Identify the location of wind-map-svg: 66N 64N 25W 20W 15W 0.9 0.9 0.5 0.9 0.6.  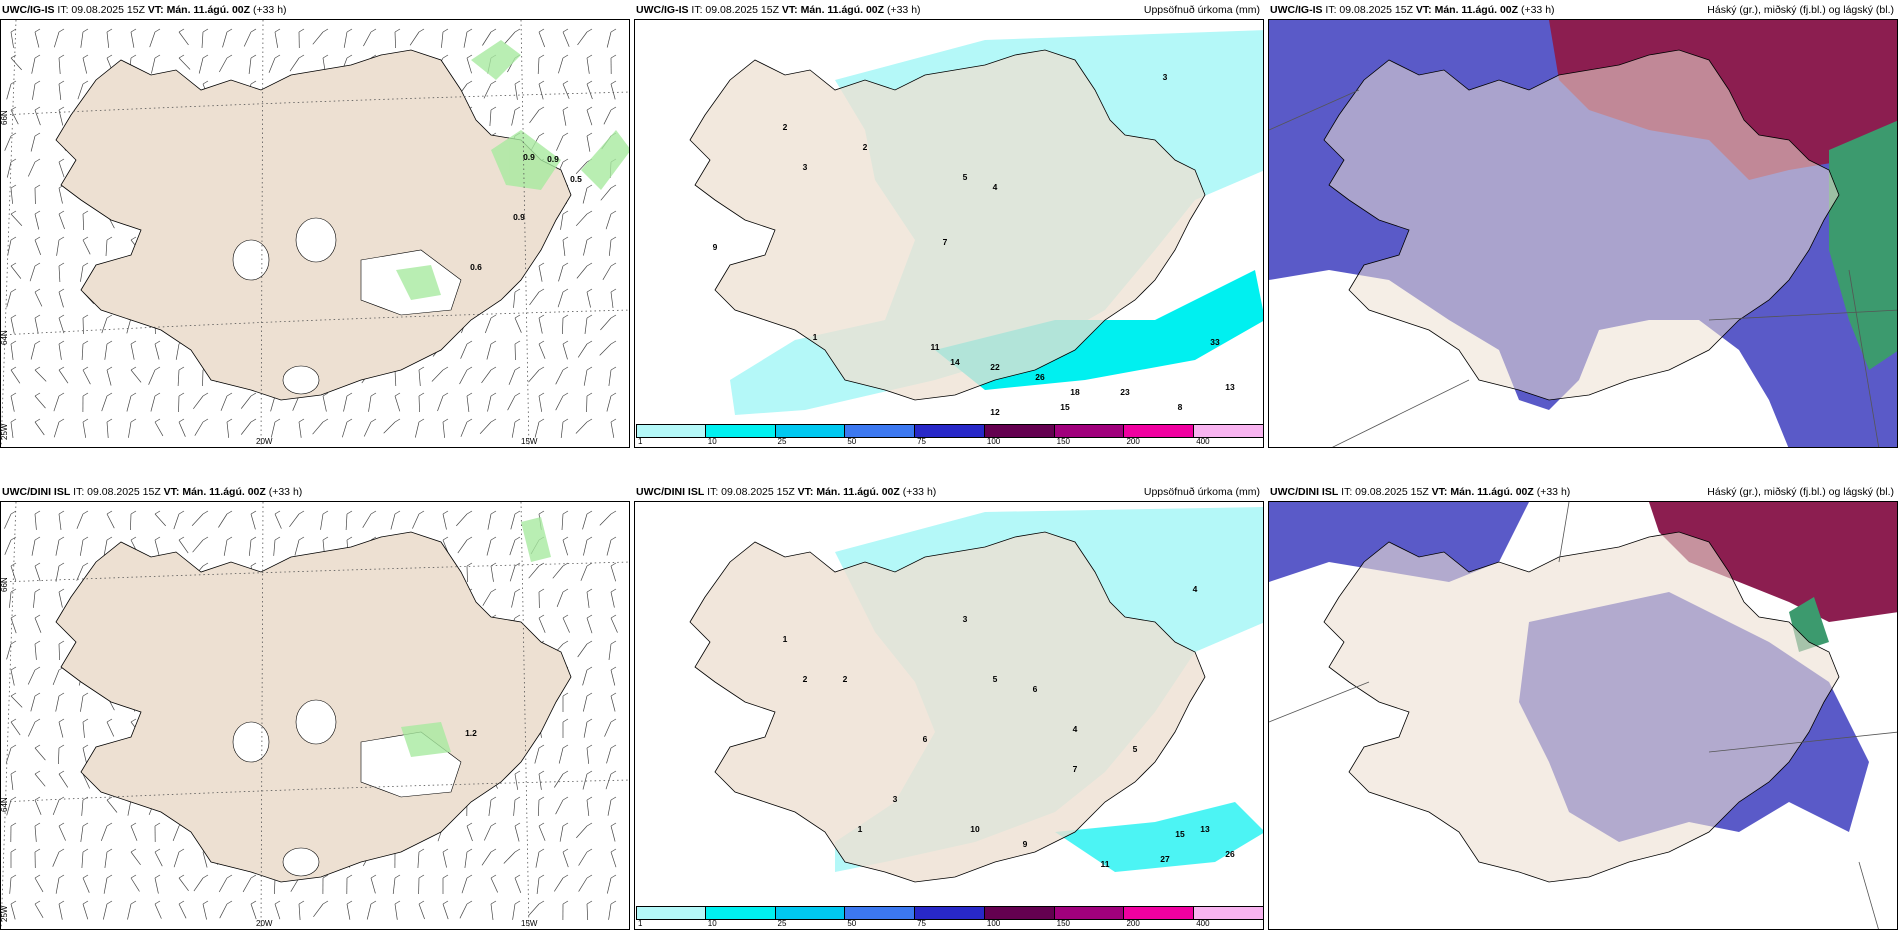
(315, 233).